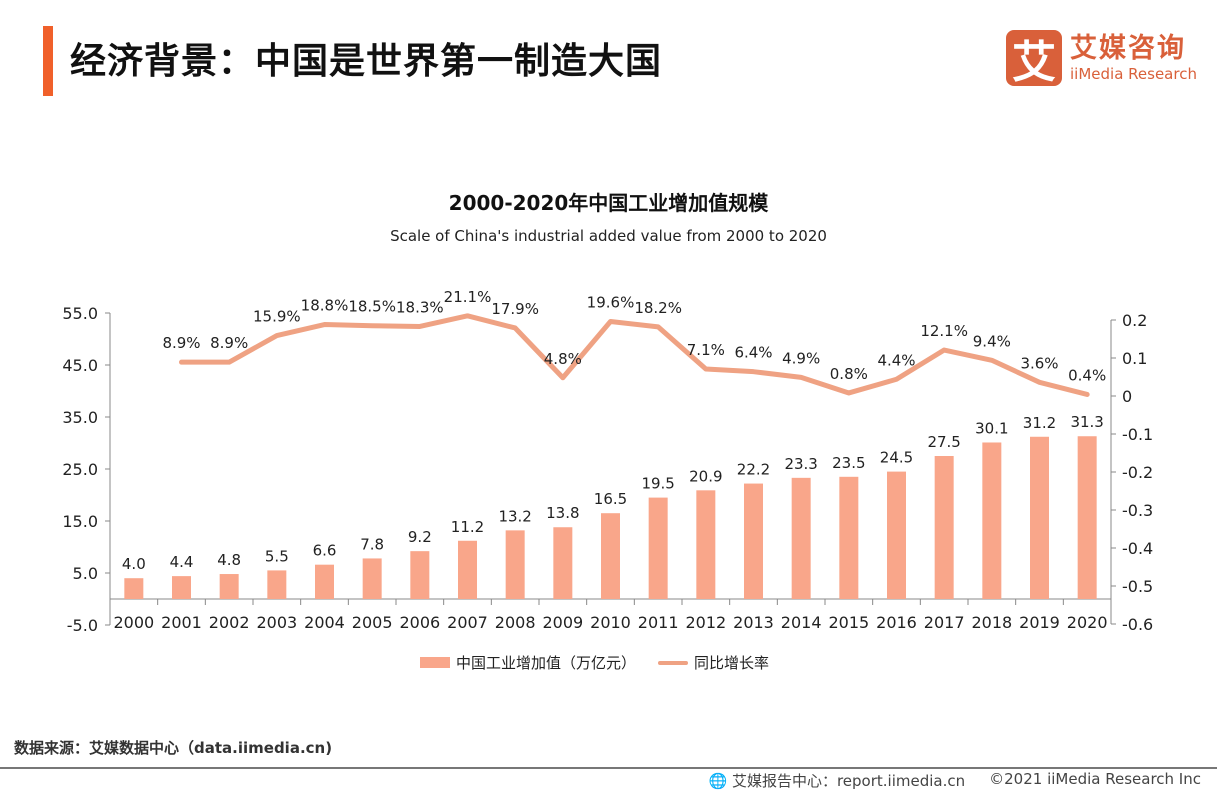 This screenshot has height=793, width=1217. What do you see at coordinates (992, 341) in the screenshot?
I see `growth-label: 9.4%` at bounding box center [992, 341].